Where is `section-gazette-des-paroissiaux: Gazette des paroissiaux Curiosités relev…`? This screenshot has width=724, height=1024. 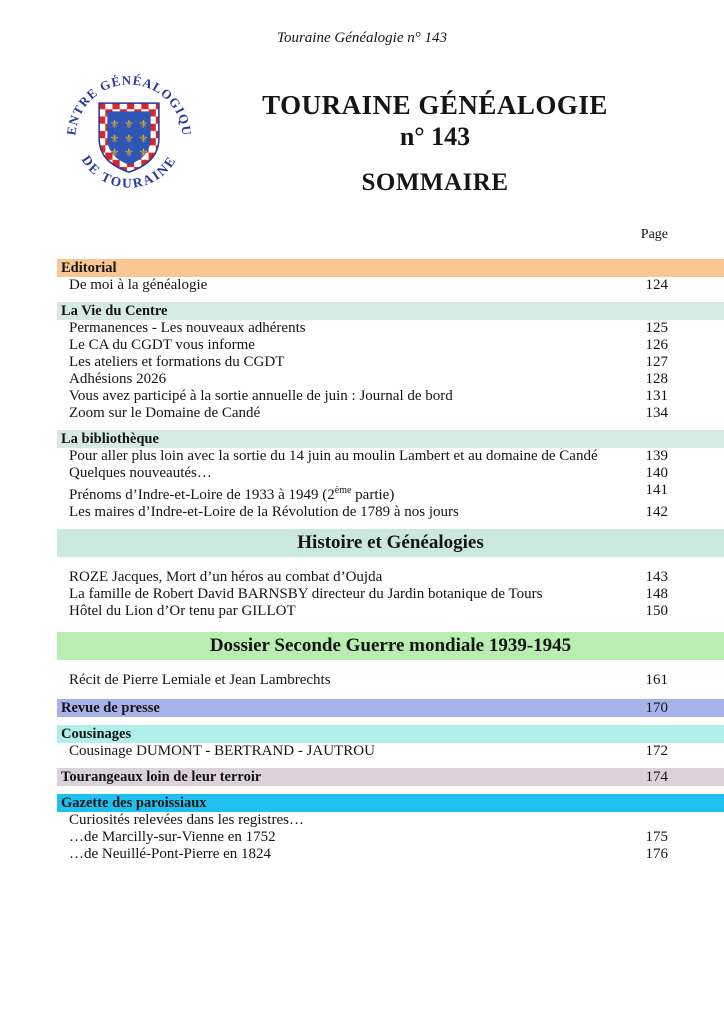 section-gazette-des-paroissiaux: Gazette des paroissiaux Curiosités relev… is located at coordinates (390, 828).